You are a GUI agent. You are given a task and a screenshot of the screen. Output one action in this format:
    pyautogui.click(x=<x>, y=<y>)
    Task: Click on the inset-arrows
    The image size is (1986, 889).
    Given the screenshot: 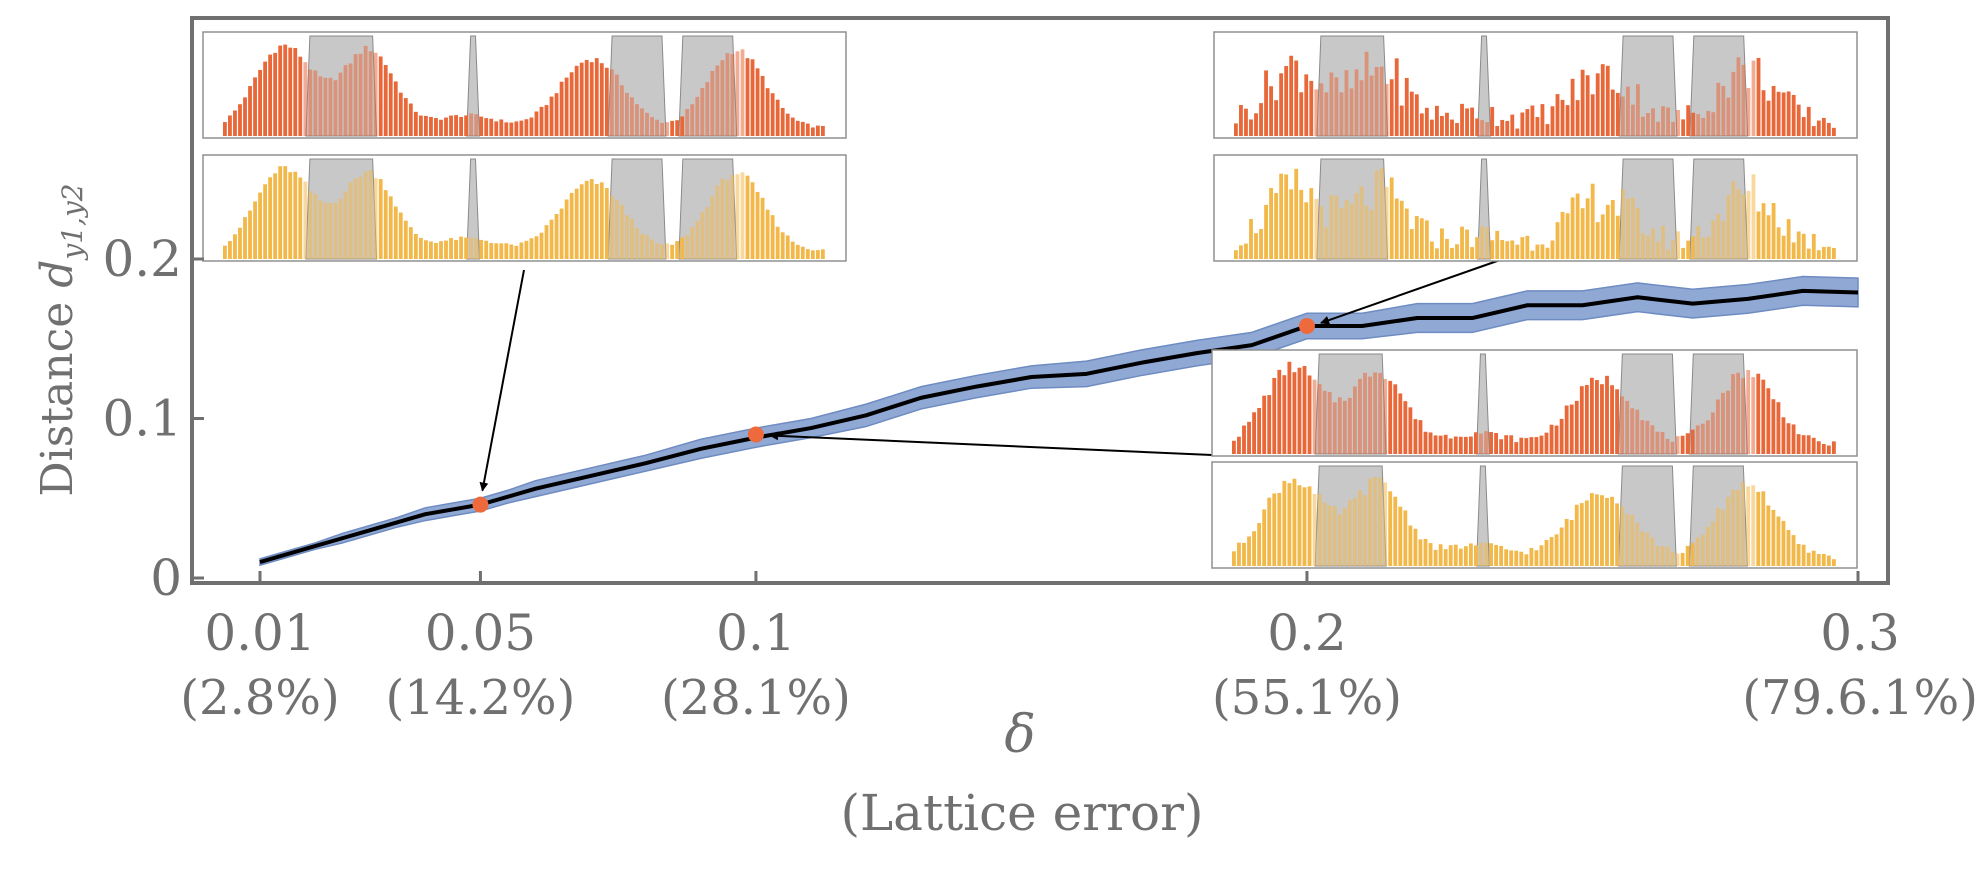 What is the action you would take?
    pyautogui.click(x=990, y=375)
    